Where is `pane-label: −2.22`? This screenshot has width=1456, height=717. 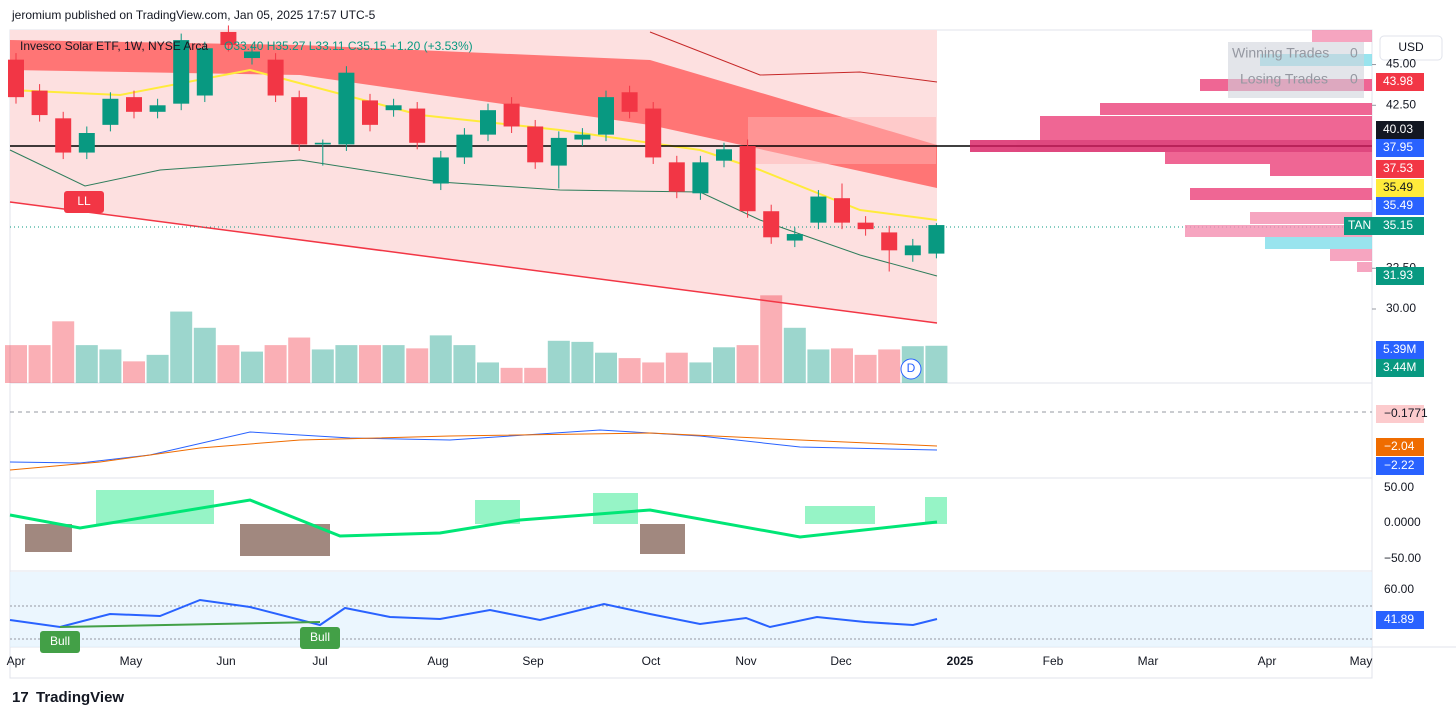 pane-label: −2.22 is located at coordinates (1399, 465).